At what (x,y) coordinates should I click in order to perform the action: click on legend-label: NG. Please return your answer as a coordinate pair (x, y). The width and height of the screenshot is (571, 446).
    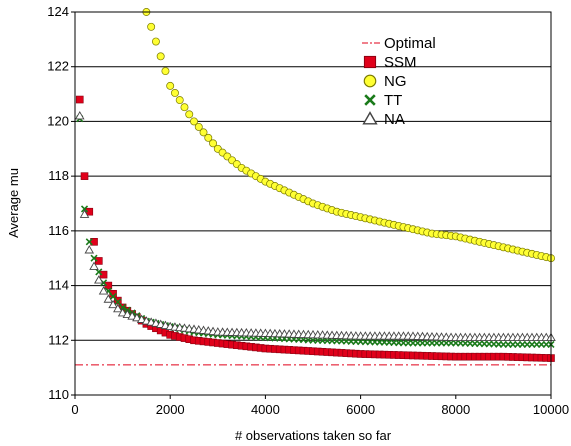
    Looking at the image, I should click on (395, 81).